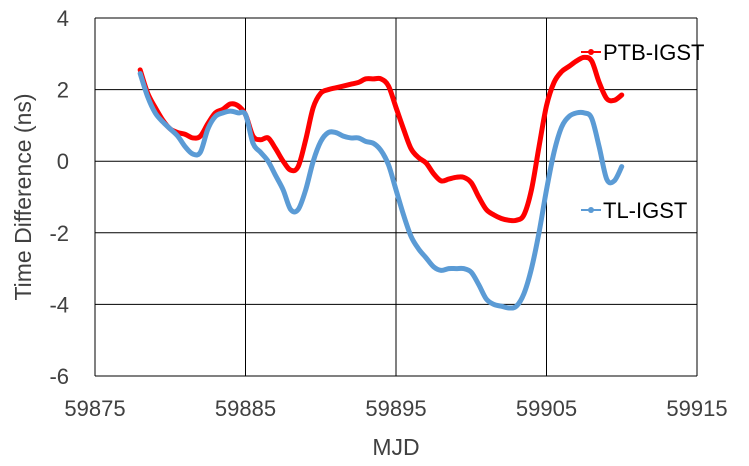  What do you see at coordinates (63, 90) in the screenshot?
I see `y-tick-label: 2` at bounding box center [63, 90].